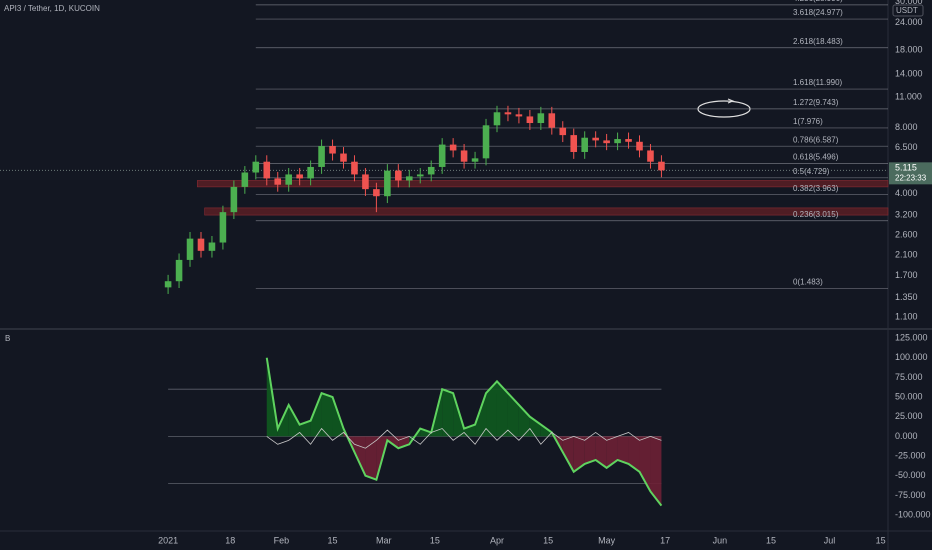 This screenshot has width=932, height=550. Describe the element at coordinates (816, 139) in the screenshot. I see `fib-label: 0.786(6.587)` at that location.